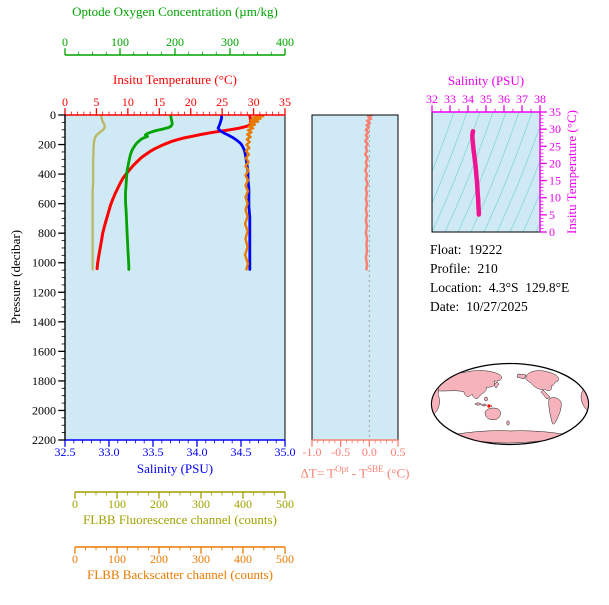  I want to click on continent-central-america, so click(545, 394).